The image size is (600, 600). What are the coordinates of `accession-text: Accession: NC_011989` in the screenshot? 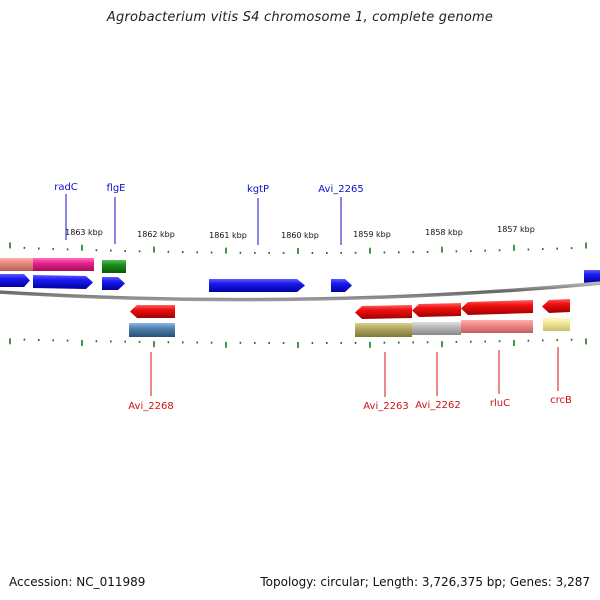 It's located at (77, 582).